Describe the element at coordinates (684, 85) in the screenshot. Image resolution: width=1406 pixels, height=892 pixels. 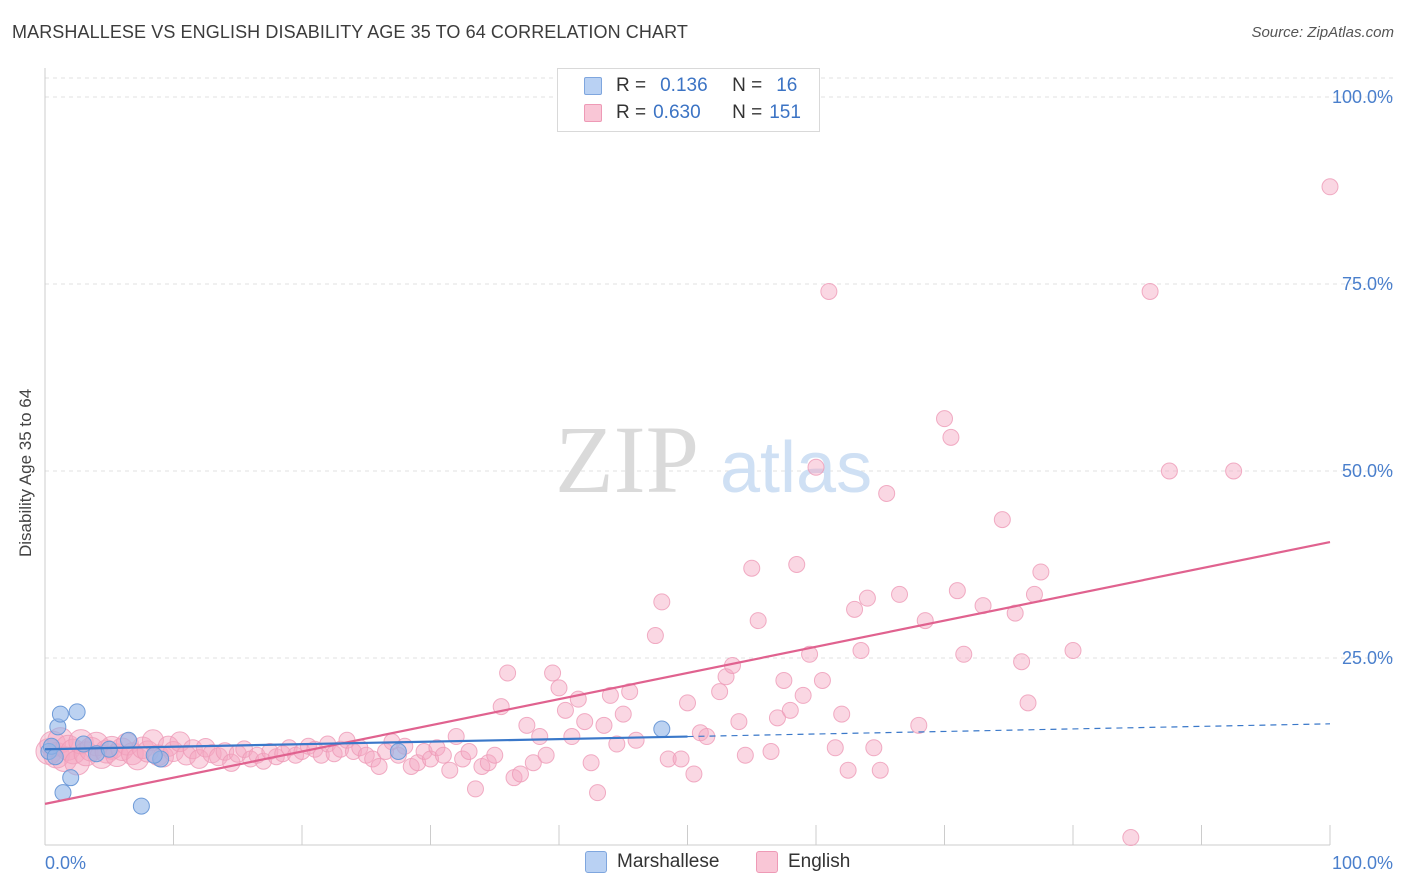
I see `legend-r-value: 0.136` at that location.